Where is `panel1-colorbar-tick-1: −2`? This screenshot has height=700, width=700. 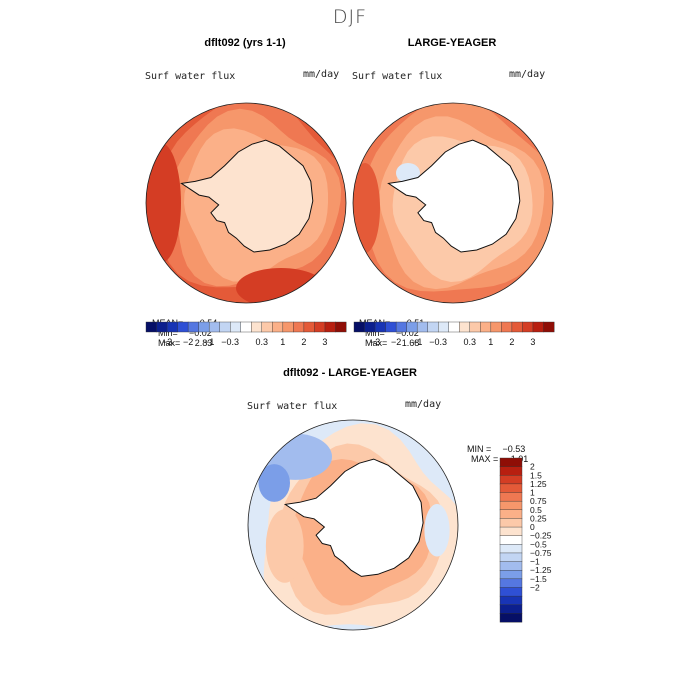
panel1-colorbar-tick-1: −2 is located at coordinates (188, 342).